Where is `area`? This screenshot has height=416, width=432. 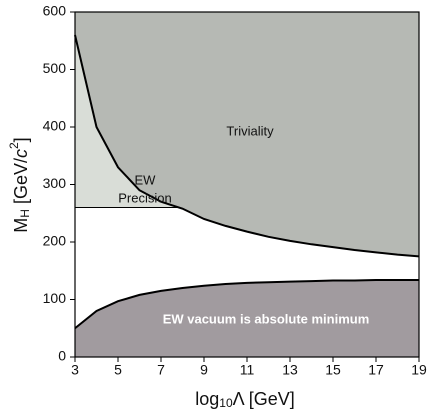
area is located at coordinates (247, 318).